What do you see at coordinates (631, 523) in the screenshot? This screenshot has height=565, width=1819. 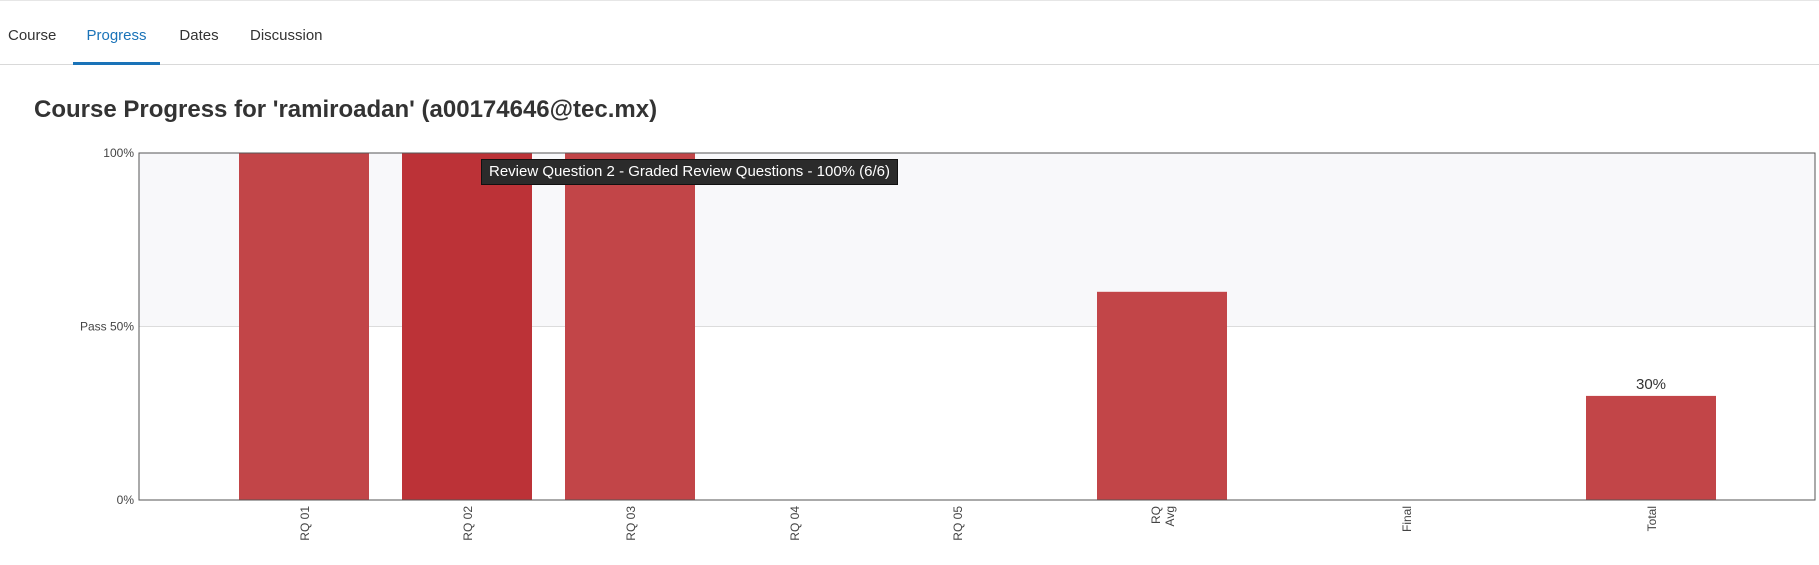 I see `x-tick-label: RQ 03` at bounding box center [631, 523].